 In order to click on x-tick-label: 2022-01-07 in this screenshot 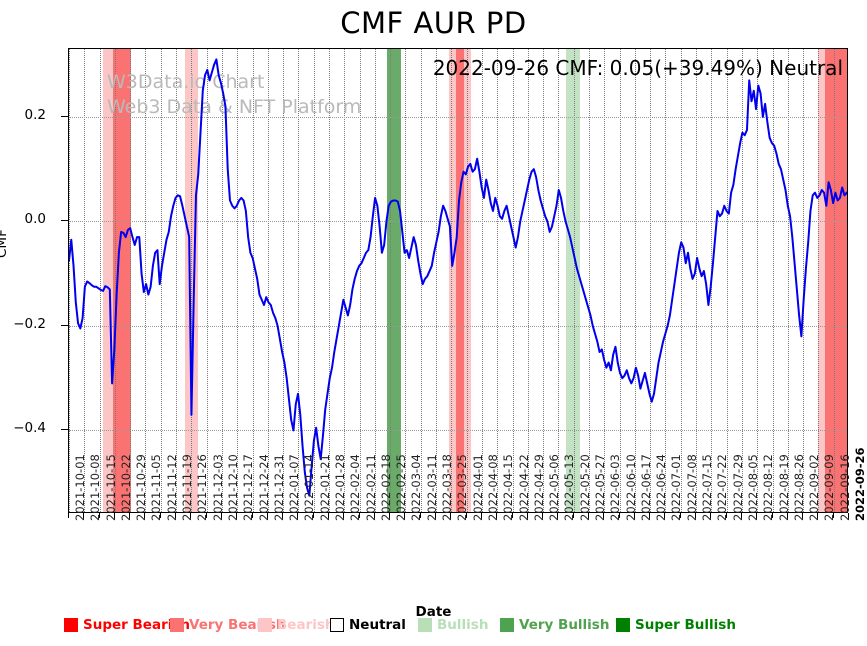, I will do `click(294, 487)`.